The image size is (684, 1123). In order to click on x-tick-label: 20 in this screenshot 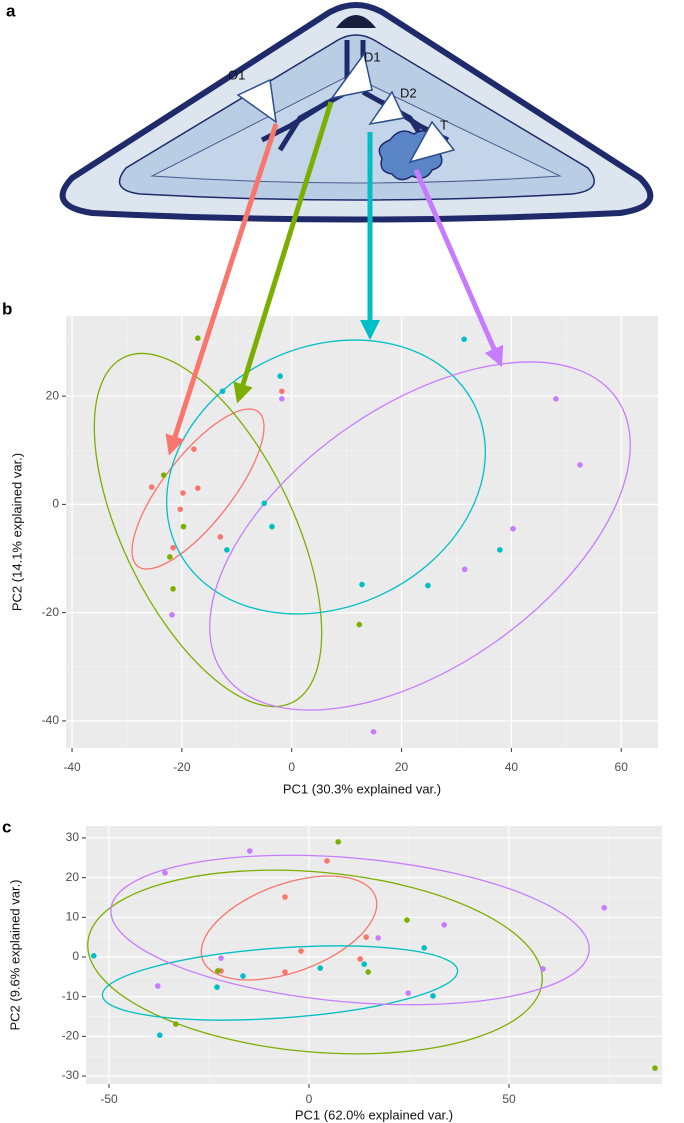, I will do `click(402, 767)`.